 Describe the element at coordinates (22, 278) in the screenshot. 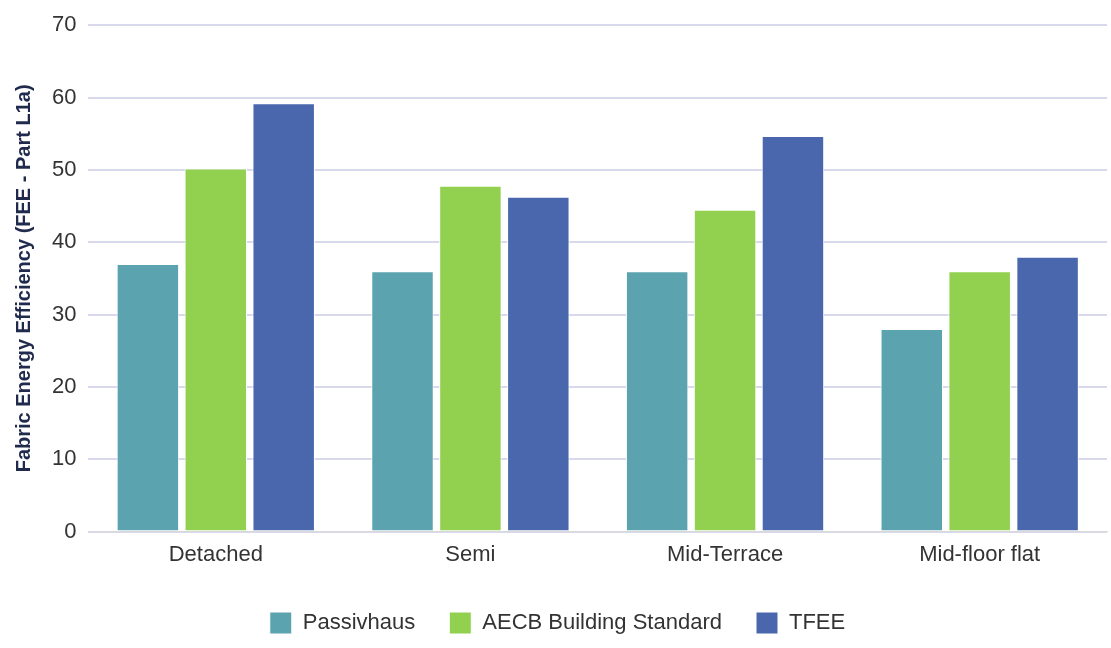

I see `y-axis-title: Fabric Energy Efficiency (FEE - Part L1a)` at that location.